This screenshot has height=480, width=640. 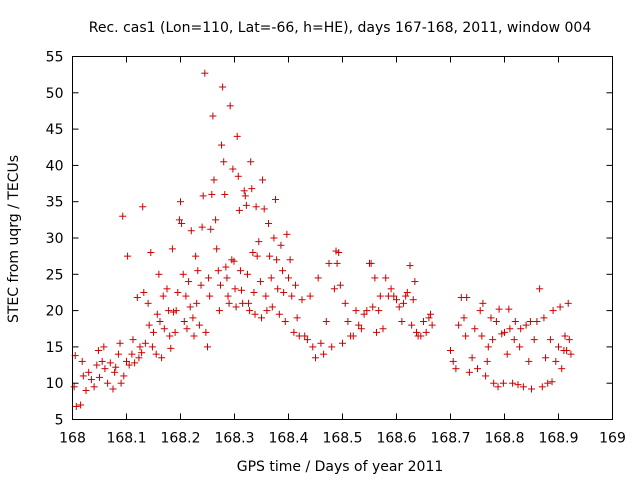 What do you see at coordinates (59, 421) in the screenshot?
I see `y-tick-label: 5` at bounding box center [59, 421].